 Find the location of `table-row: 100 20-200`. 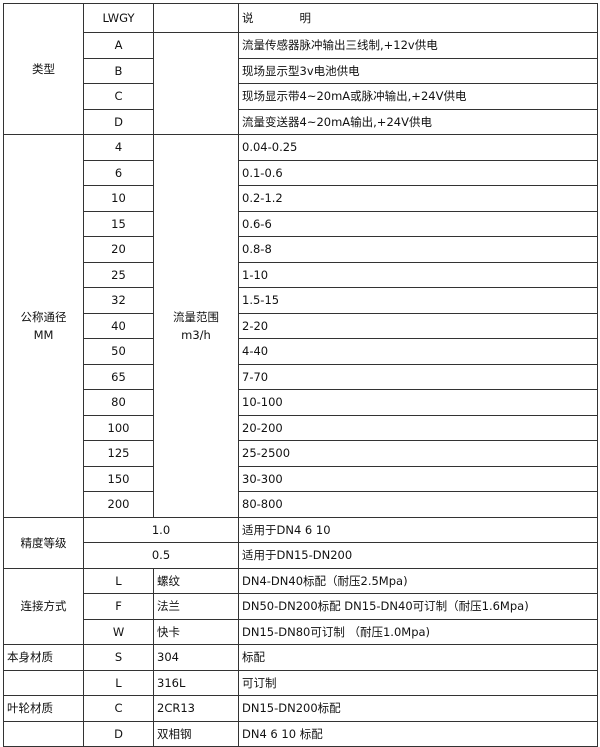

table-row: 100 20-200 is located at coordinates (301, 427).